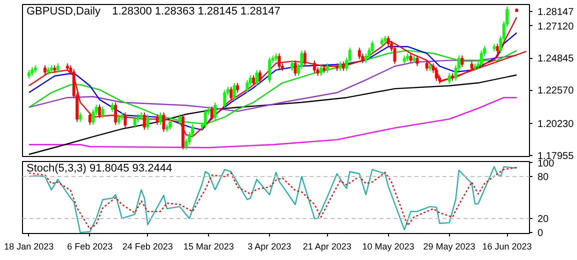 The height and width of the screenshot is (260, 577). I want to click on chart-title: GBPUSD,Daily, so click(63, 12).